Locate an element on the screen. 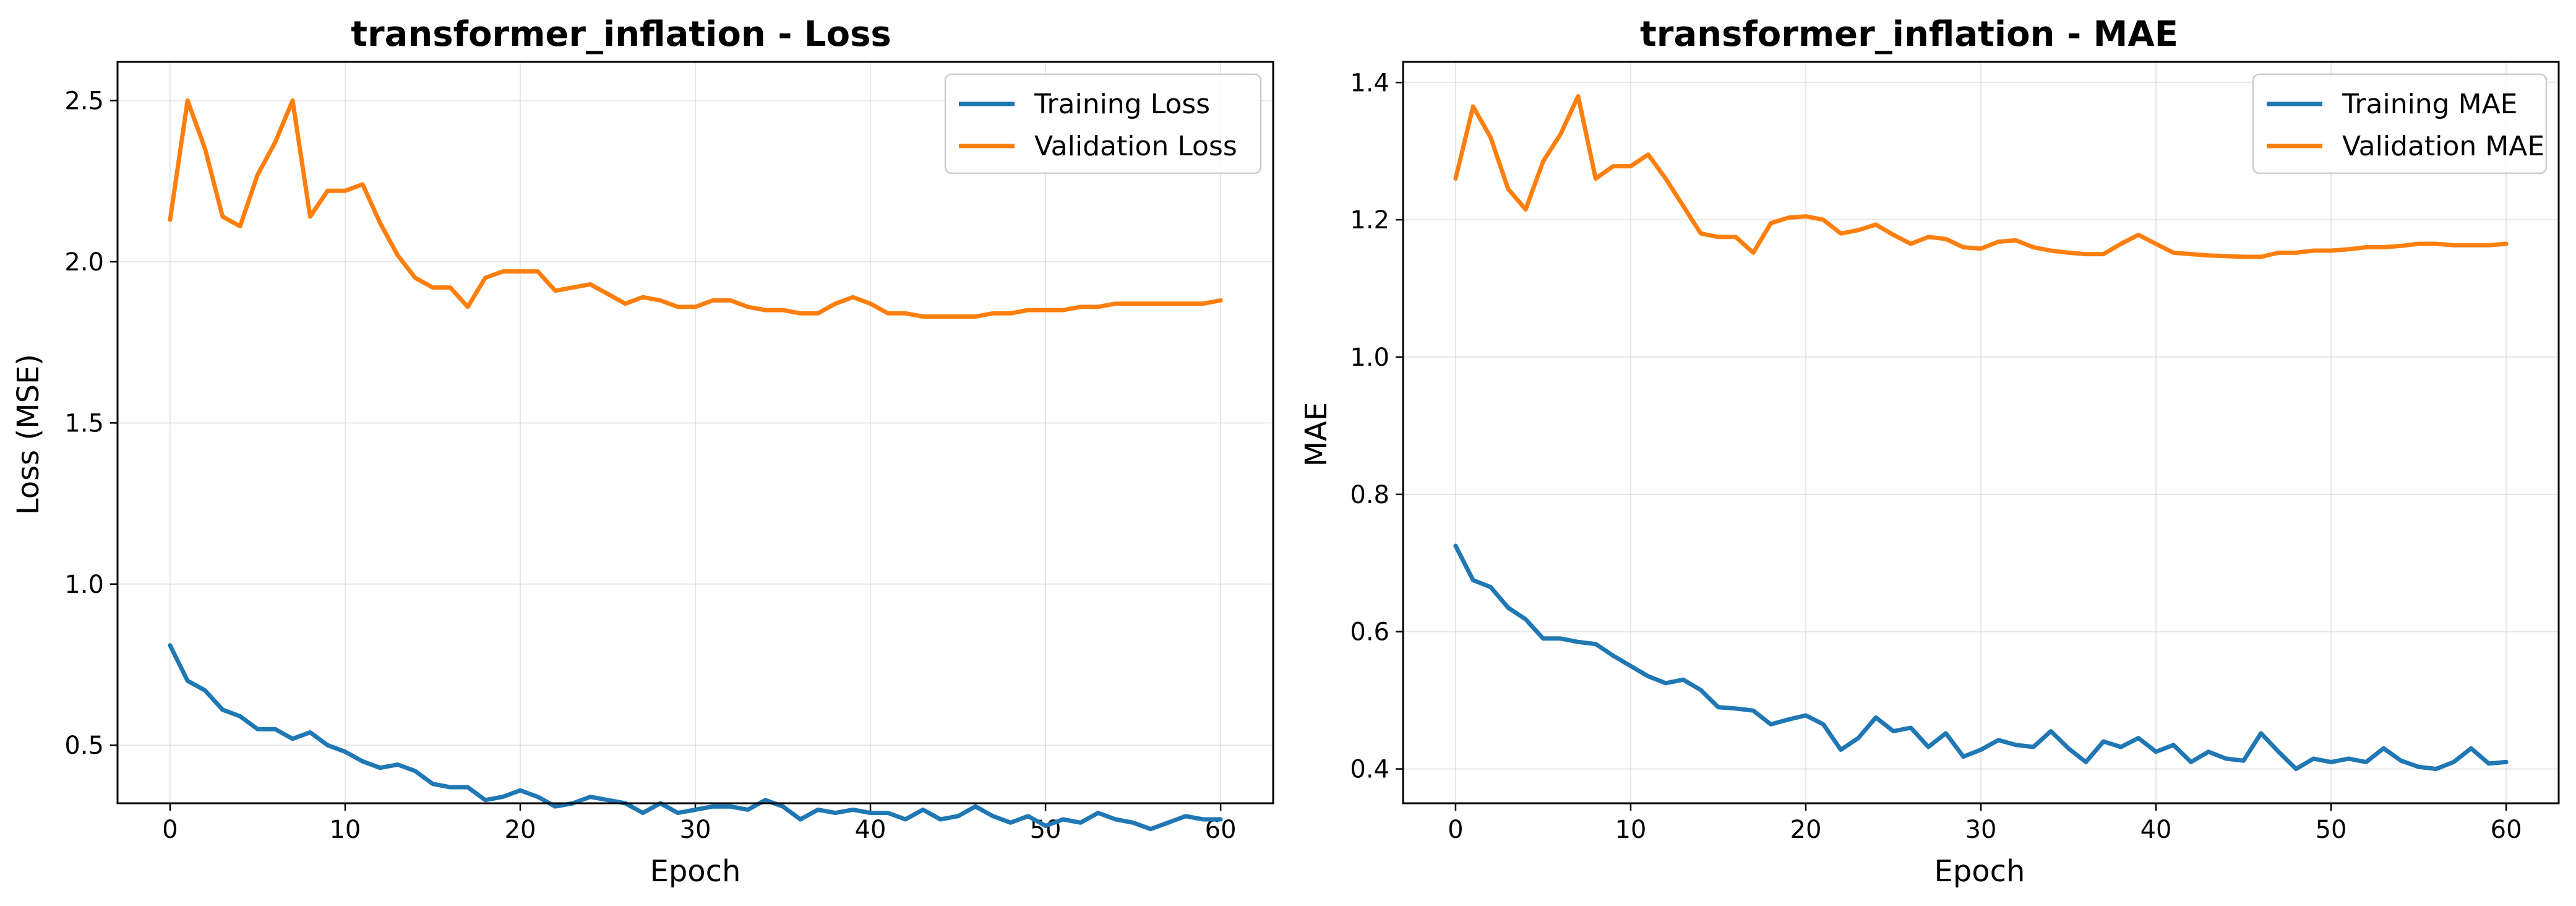  mae-chart-x-axis-label: Epoch is located at coordinates (1979, 871).